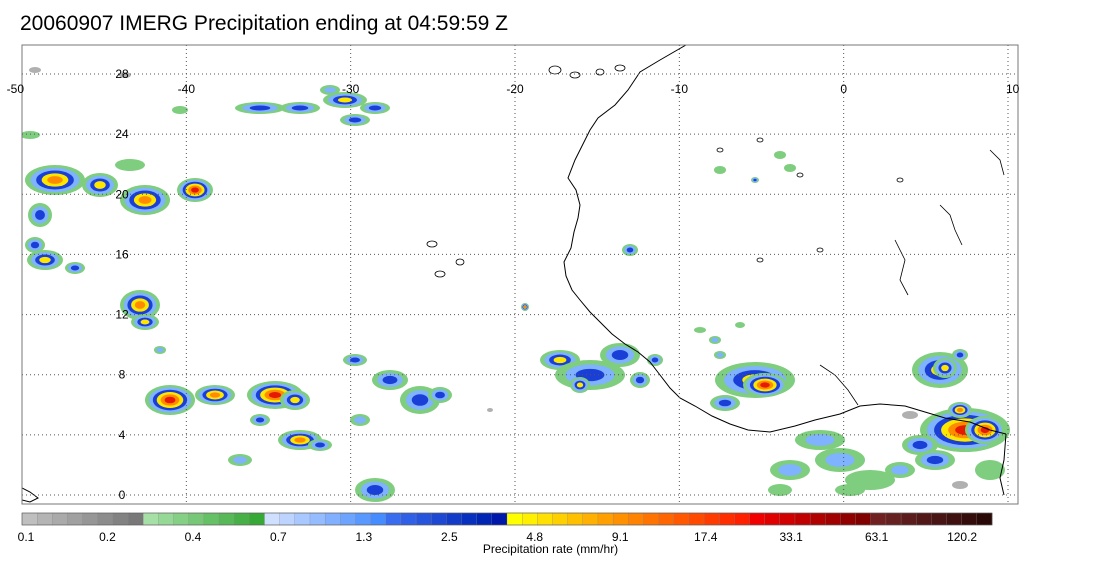 The height and width of the screenshot is (571, 1101). I want to click on coastline-east-bend, so click(1003, 464).